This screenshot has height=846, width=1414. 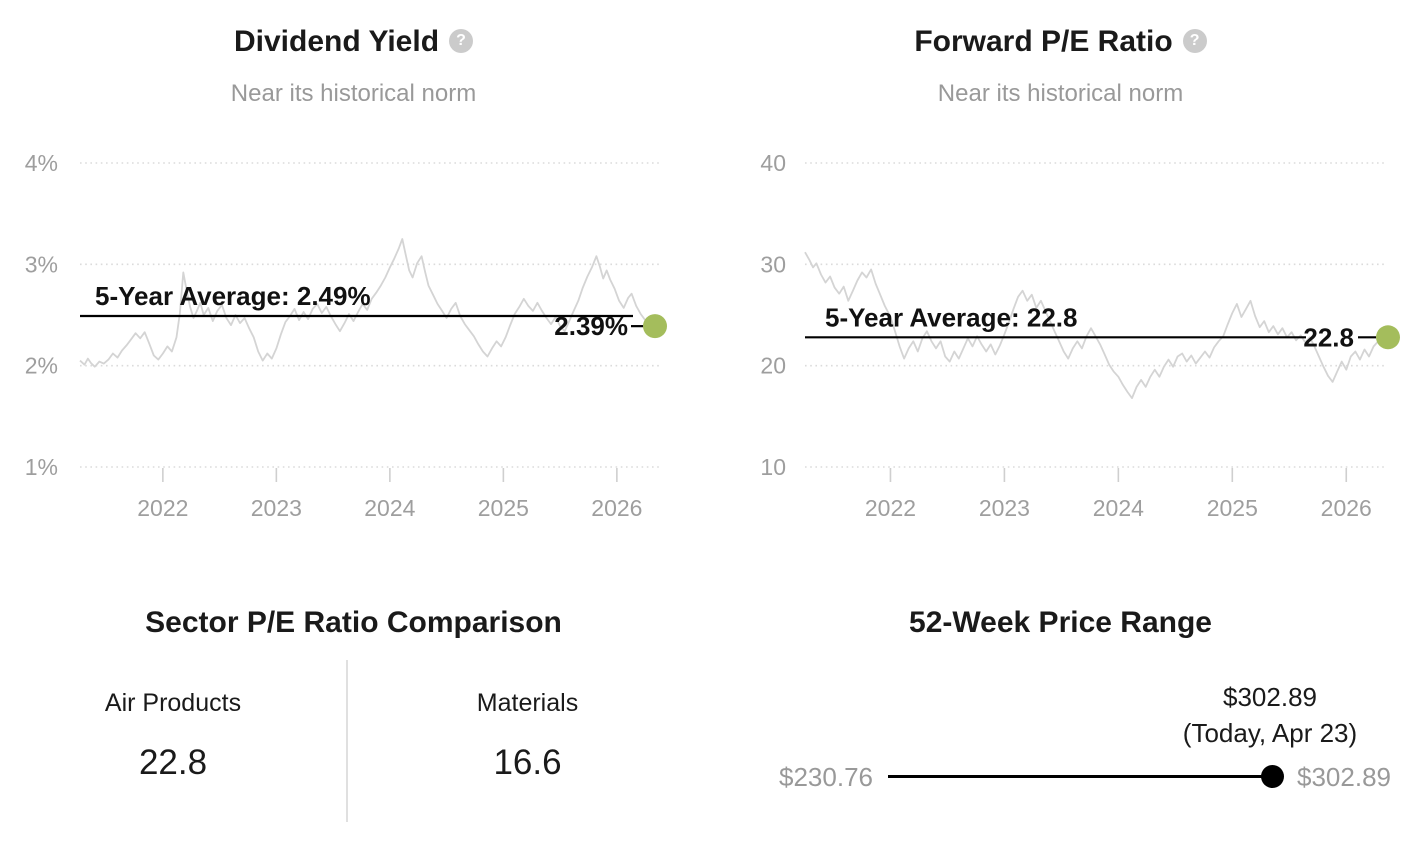 I want to click on current-value-label: 22.8, so click(x=1328, y=337).